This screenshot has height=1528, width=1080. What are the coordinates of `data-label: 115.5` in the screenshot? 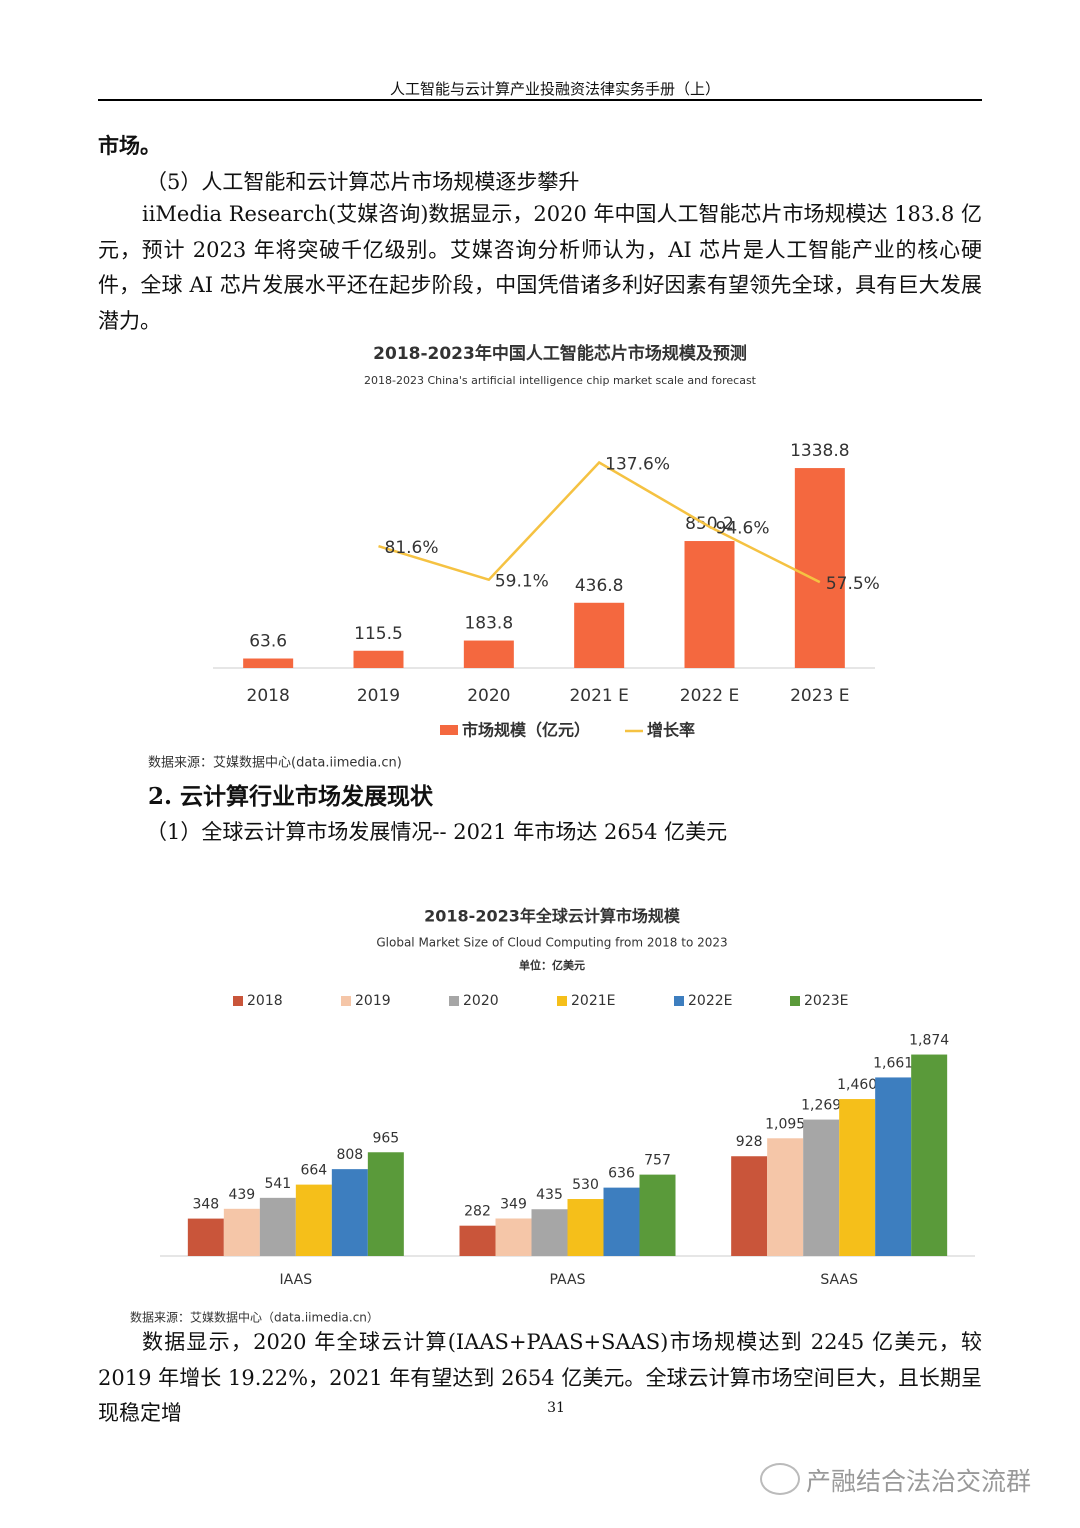 It's located at (378, 634).